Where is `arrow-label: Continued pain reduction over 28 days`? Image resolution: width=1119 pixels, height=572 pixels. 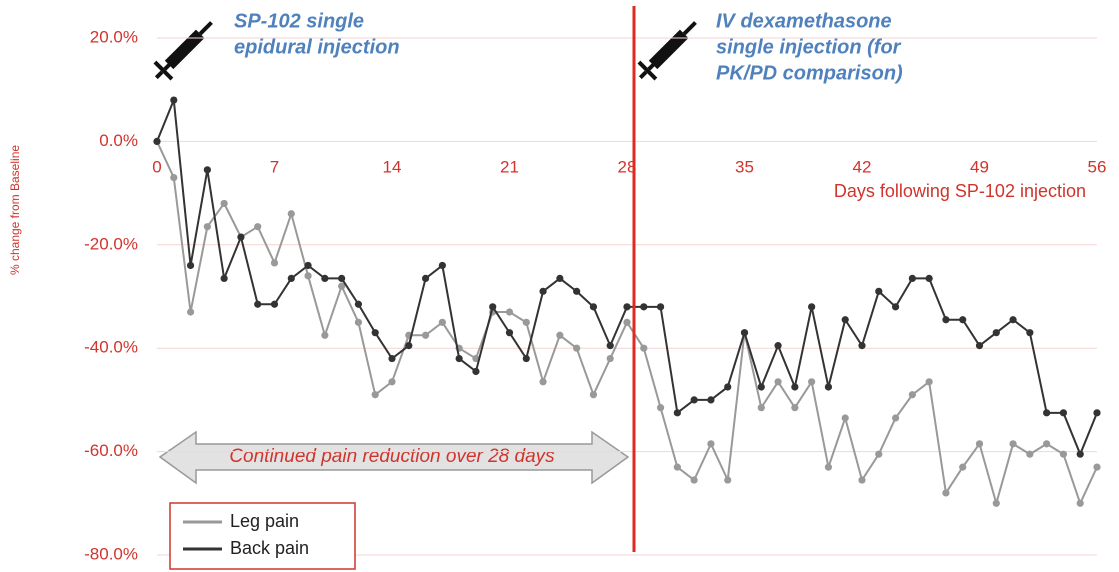
arrow-label: Continued pain reduction over 28 days is located at coordinates (392, 456).